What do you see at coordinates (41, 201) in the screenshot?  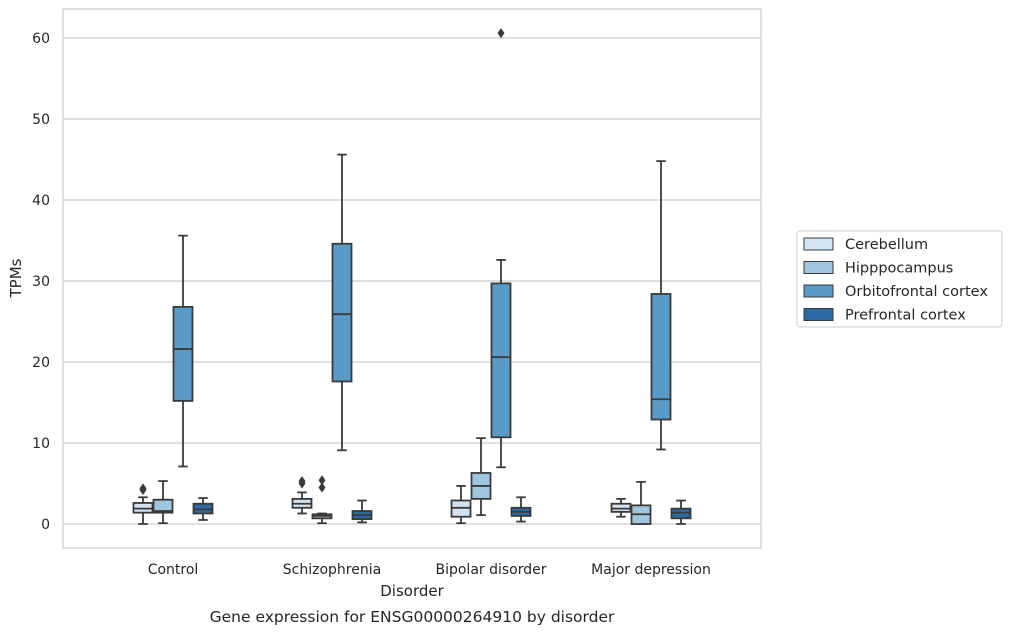 I see `y-tick-label: 40` at bounding box center [41, 201].